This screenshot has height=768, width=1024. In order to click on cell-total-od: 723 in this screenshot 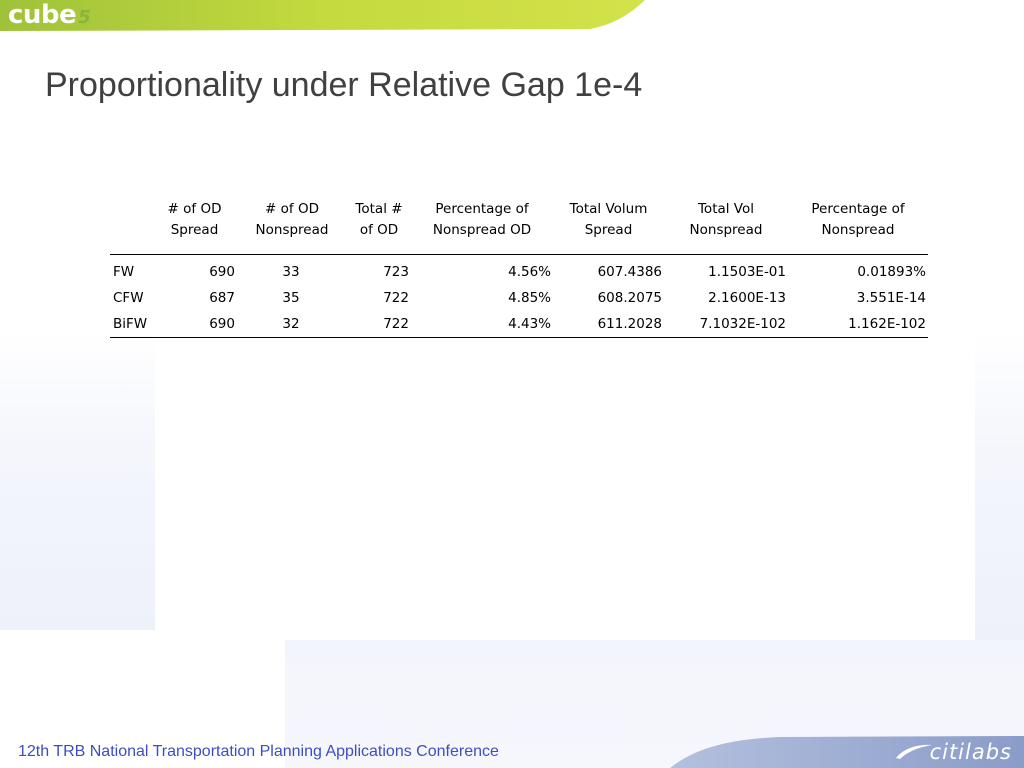, I will do `click(396, 272)`.